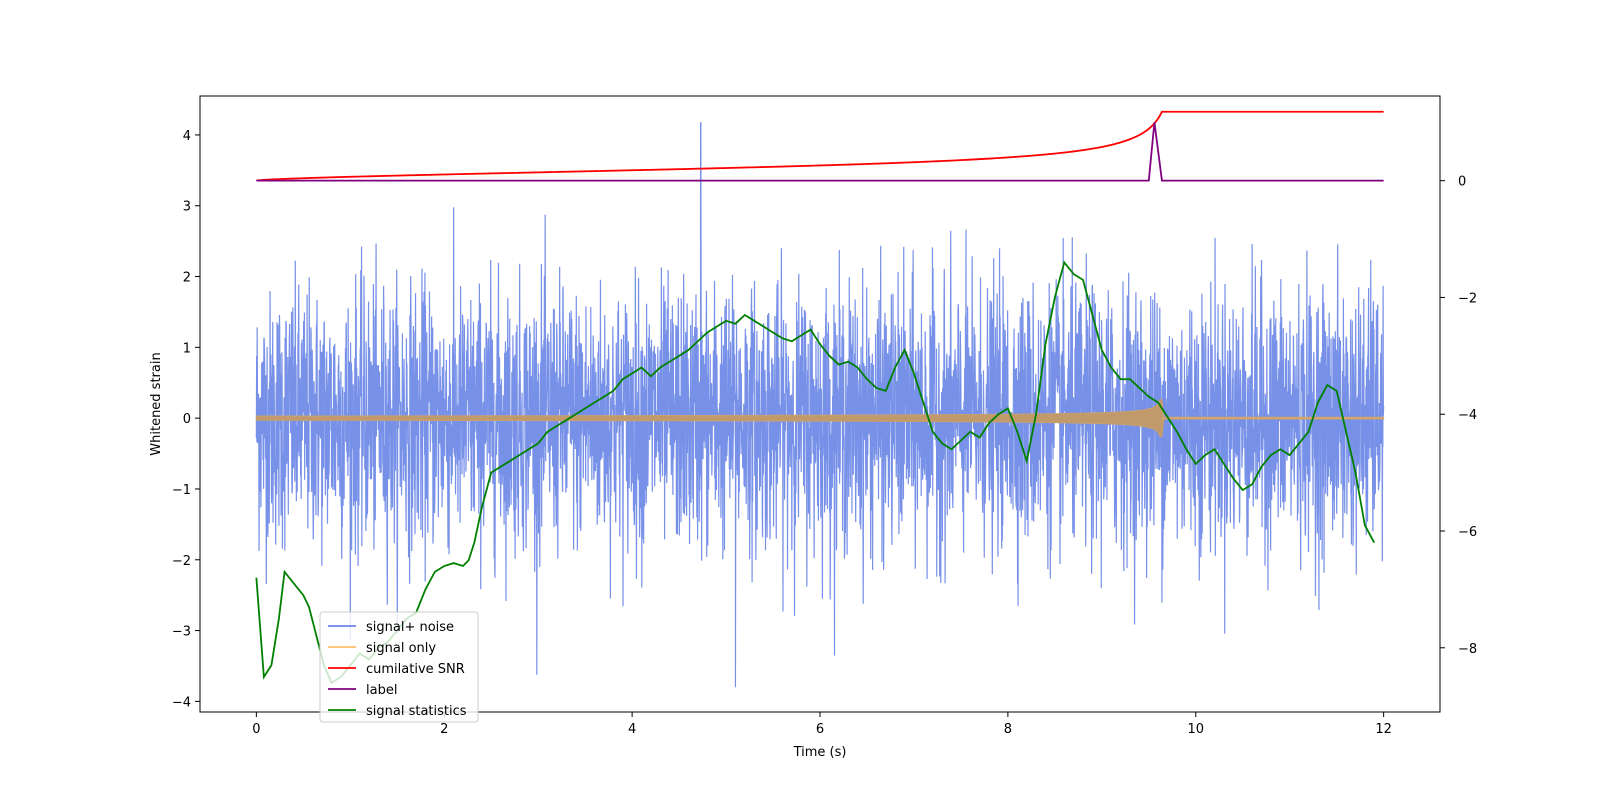 This screenshot has width=1600, height=800. I want to click on y-tick-label: 2, so click(187, 278).